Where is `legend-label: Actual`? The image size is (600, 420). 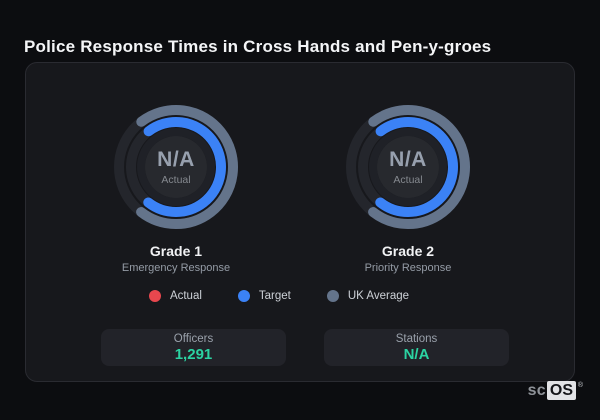 legend-label: Actual is located at coordinates (185, 296).